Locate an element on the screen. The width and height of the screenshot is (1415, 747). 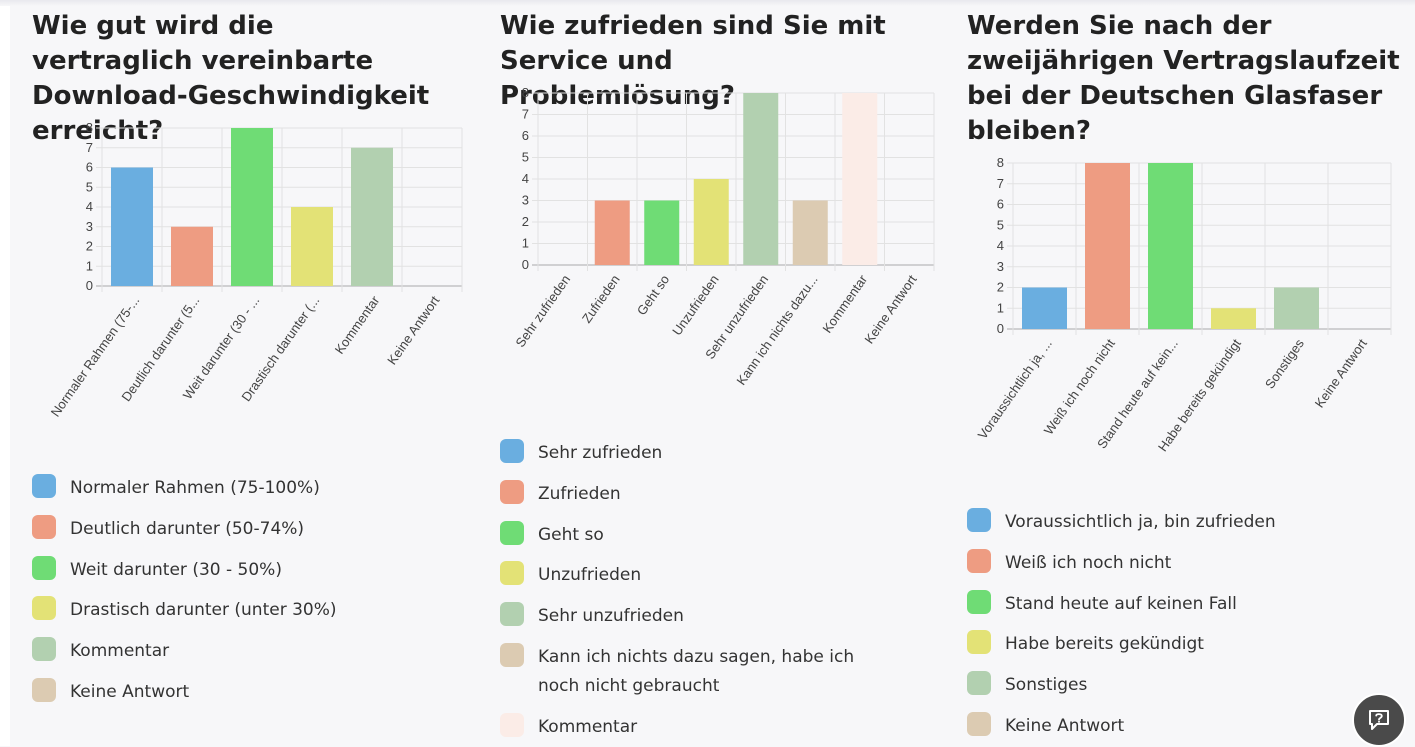
legend-label: Geht so is located at coordinates (571, 534).